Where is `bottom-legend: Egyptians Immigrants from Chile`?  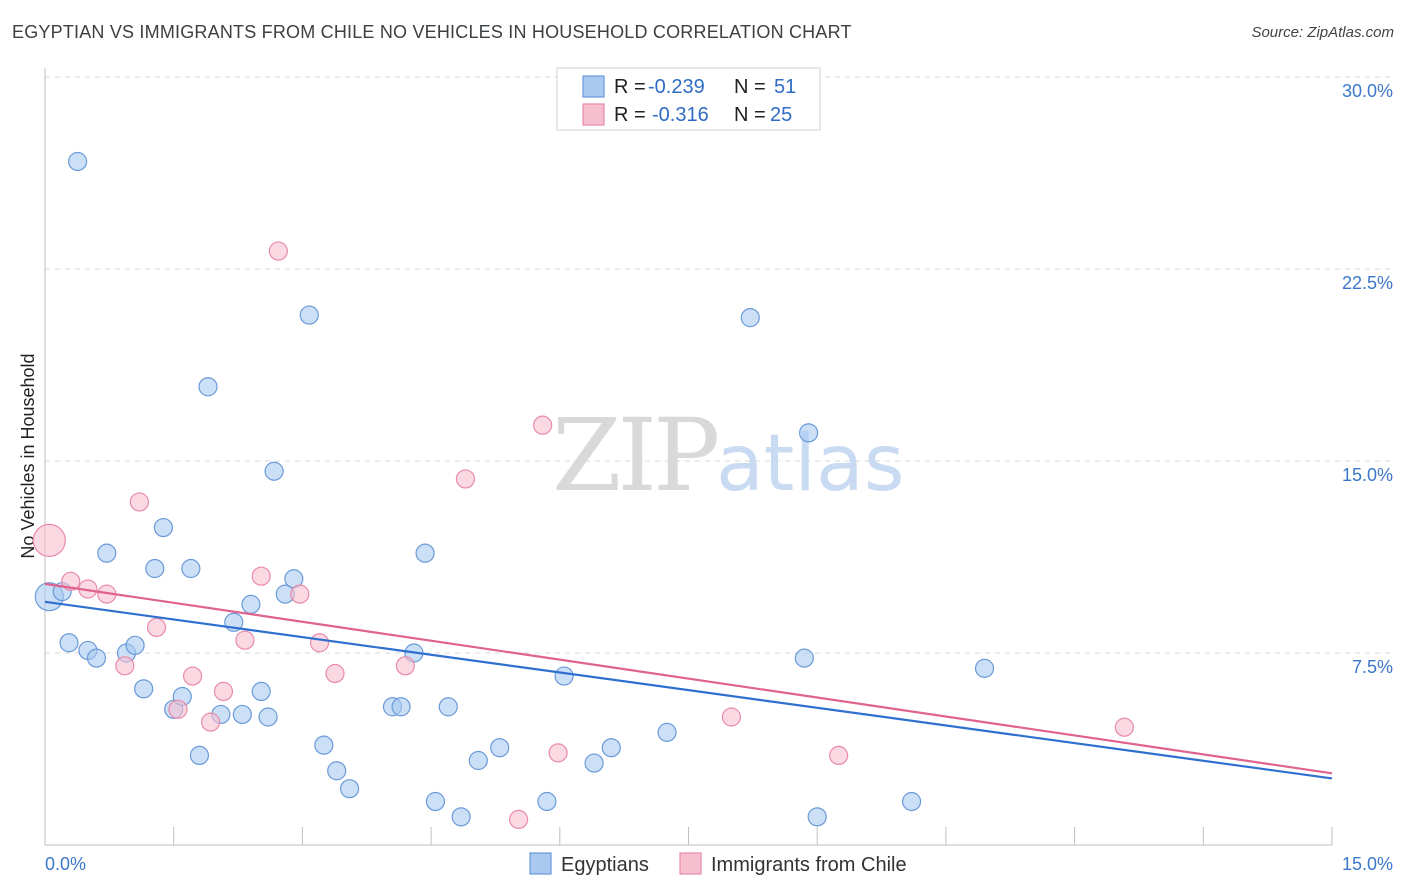
bottom-legend: Egyptians Immigrants from Chile is located at coordinates (718, 864).